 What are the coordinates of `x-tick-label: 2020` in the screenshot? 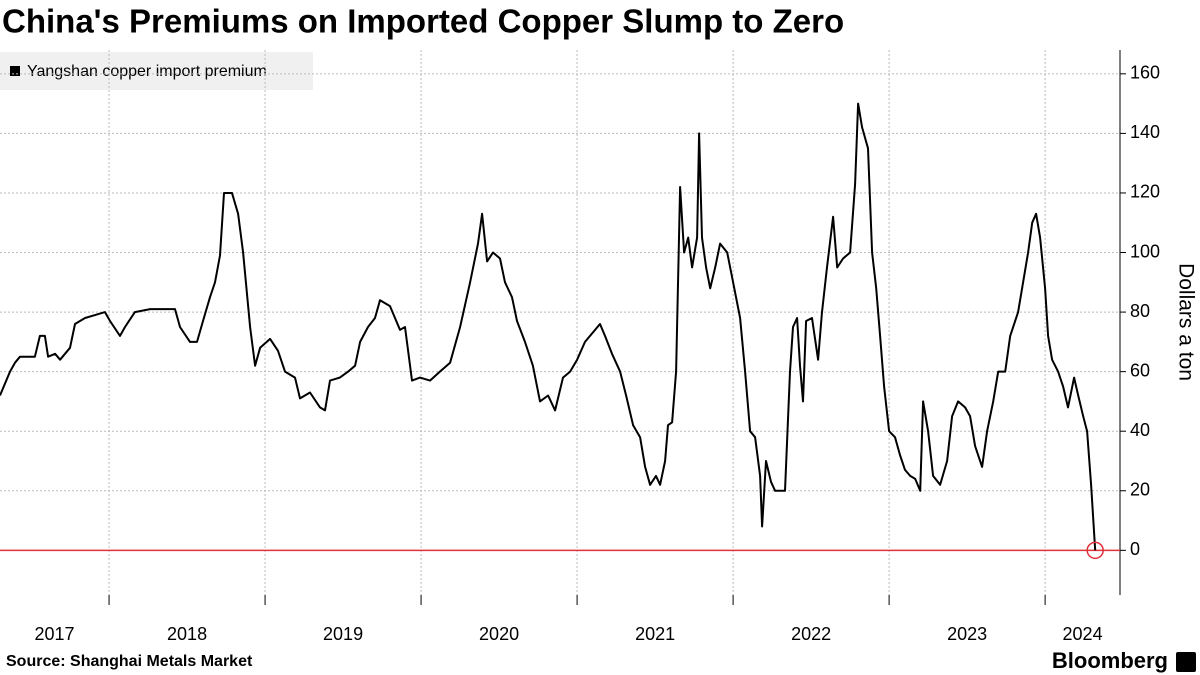 It's located at (499, 634).